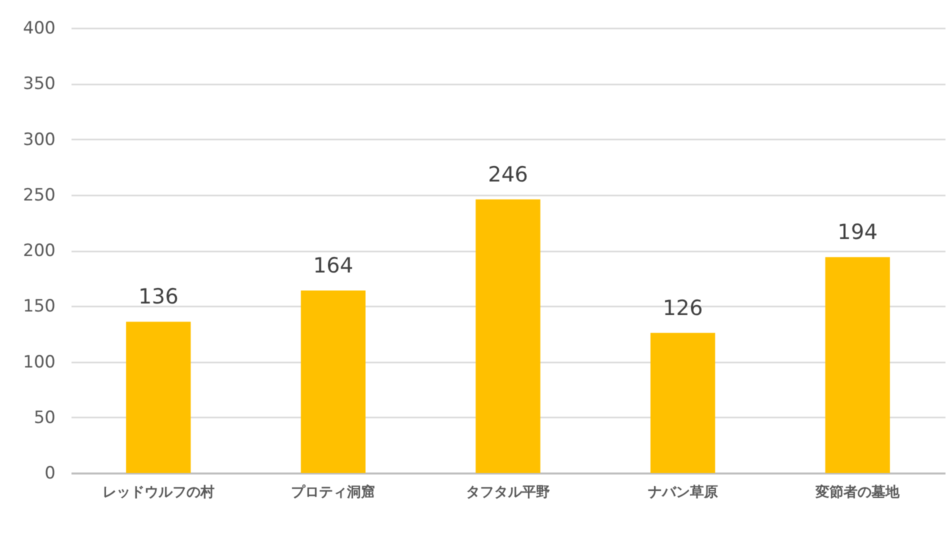 This screenshot has width=947, height=534. I want to click on y-tick-label: 50, so click(45, 418).